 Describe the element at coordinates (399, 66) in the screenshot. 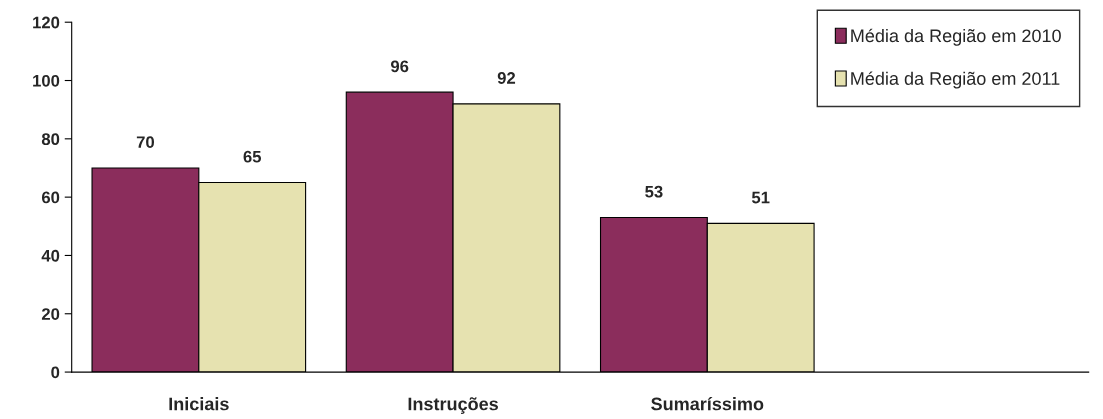

I see `data-label: 96` at that location.